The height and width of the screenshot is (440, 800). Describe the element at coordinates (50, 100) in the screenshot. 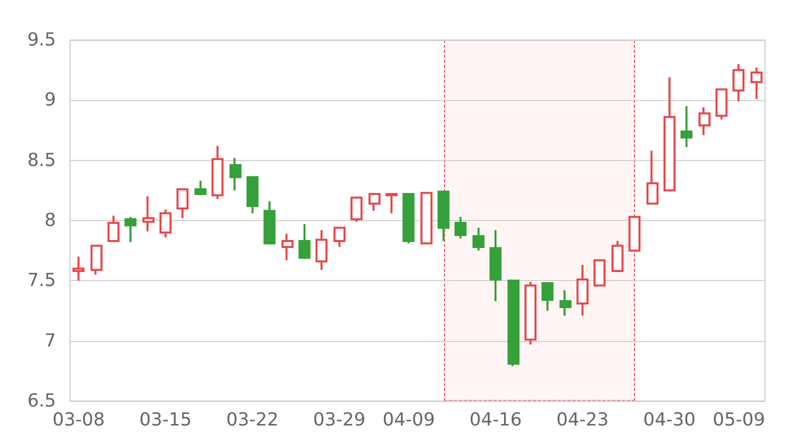

I see `y-tick-label: 9` at that location.